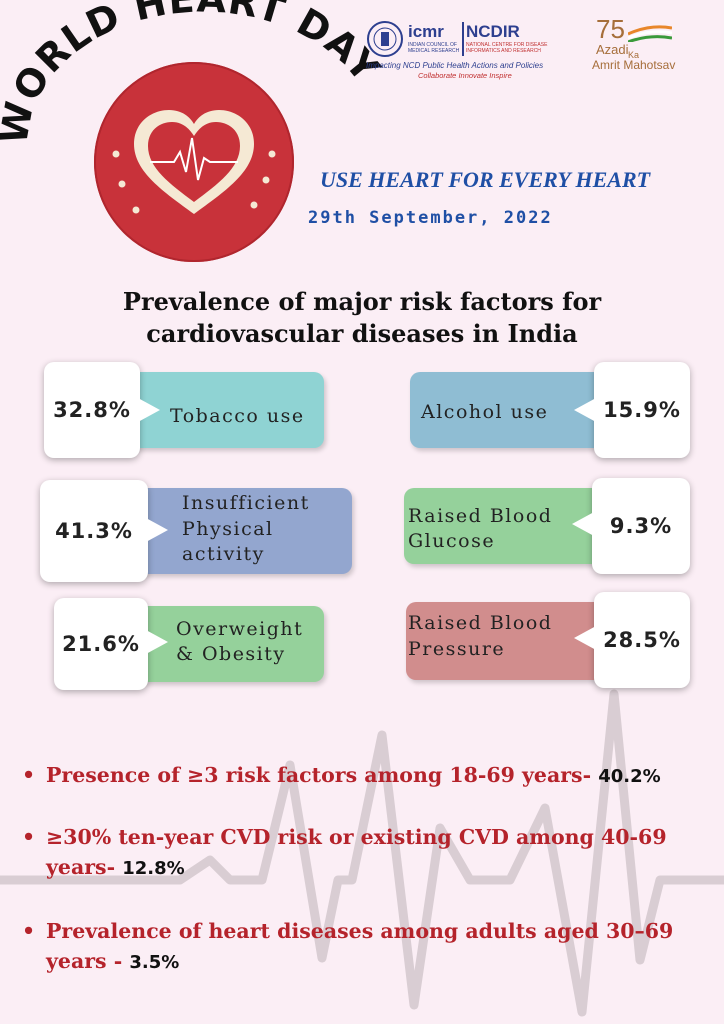 The width and height of the screenshot is (724, 1024). Describe the element at coordinates (457, 649) in the screenshot. I see `pressure-label-2: Pressure` at that location.